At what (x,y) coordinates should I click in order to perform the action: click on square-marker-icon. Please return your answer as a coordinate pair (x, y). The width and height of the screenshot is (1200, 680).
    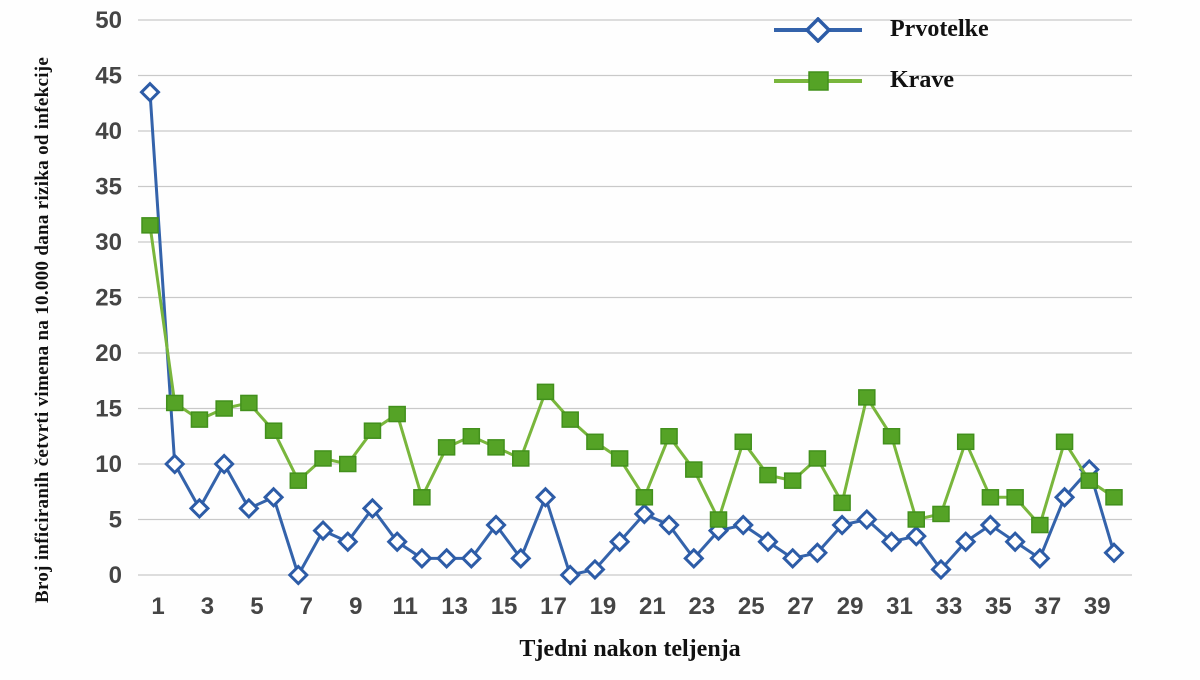
    Looking at the image, I should click on (818, 80).